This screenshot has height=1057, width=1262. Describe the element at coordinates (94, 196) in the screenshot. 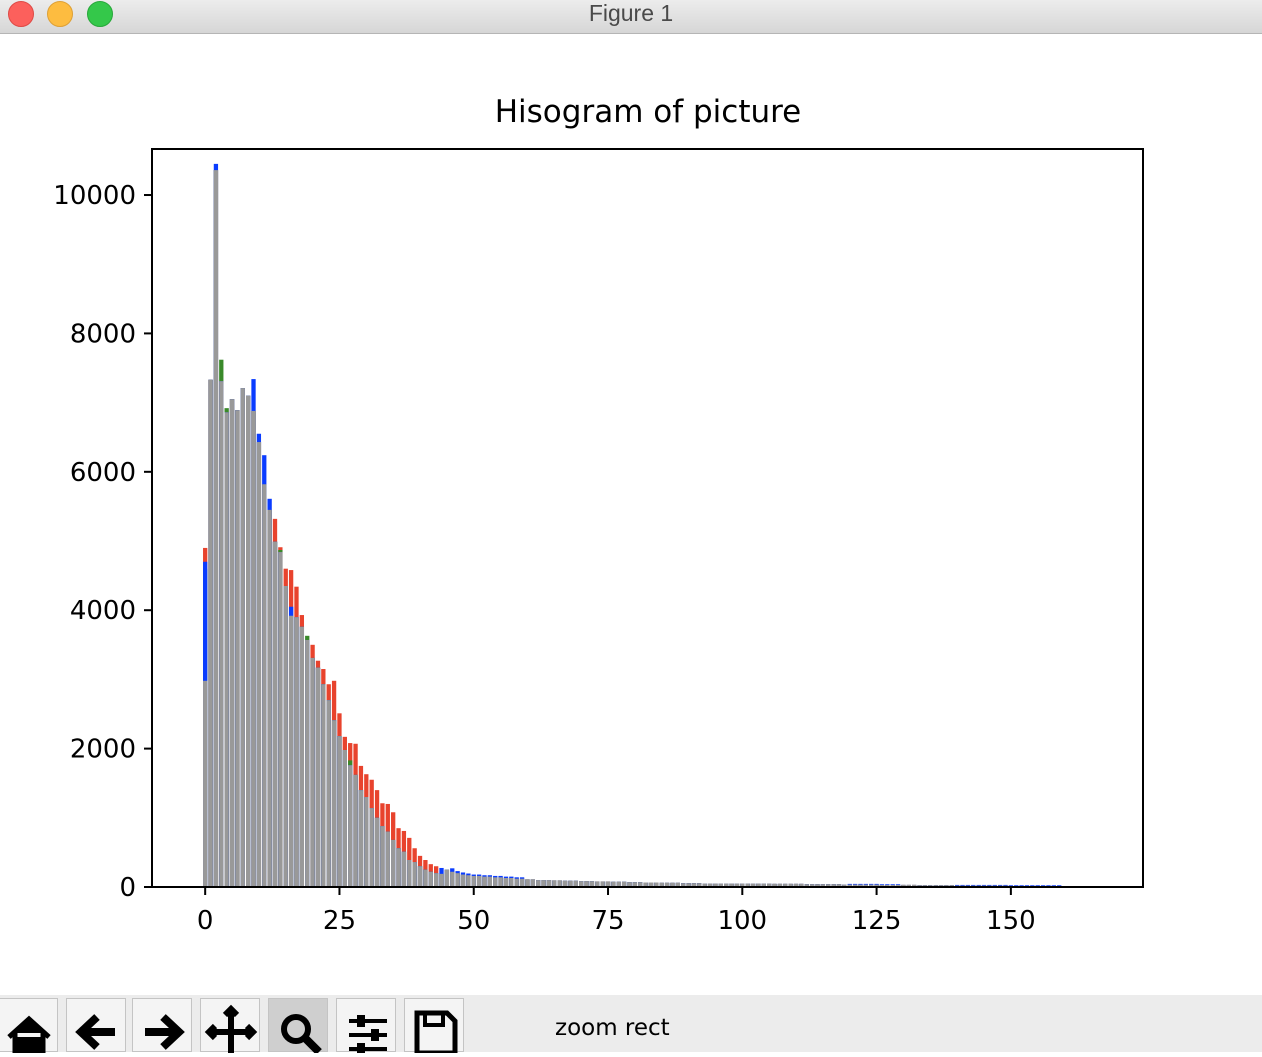

I see `y-tick-label: 10000` at that location.